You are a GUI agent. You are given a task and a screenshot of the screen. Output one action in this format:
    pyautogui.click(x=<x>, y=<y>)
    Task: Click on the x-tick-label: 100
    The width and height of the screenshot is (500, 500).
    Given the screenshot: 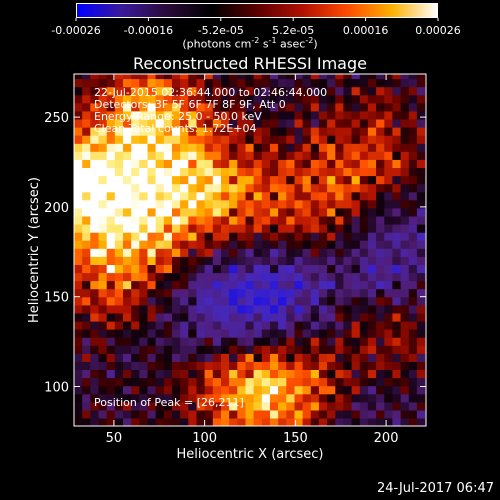 What is the action you would take?
    pyautogui.click(x=204, y=438)
    